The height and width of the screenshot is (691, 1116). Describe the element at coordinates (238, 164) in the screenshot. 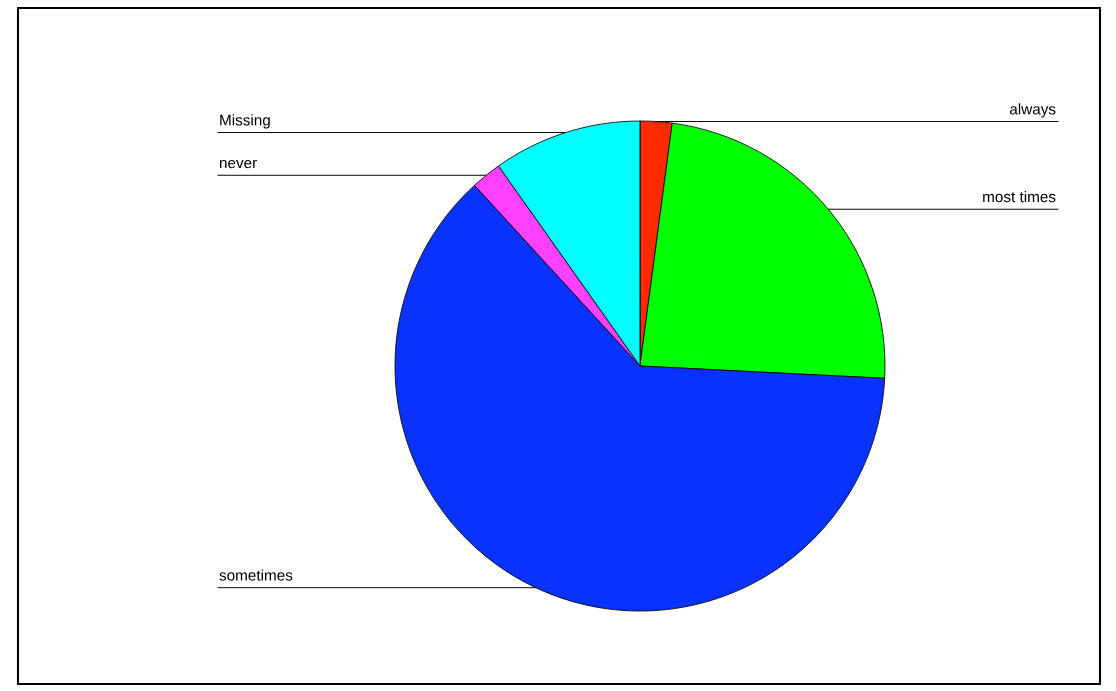

I see `slice-label: never` at that location.